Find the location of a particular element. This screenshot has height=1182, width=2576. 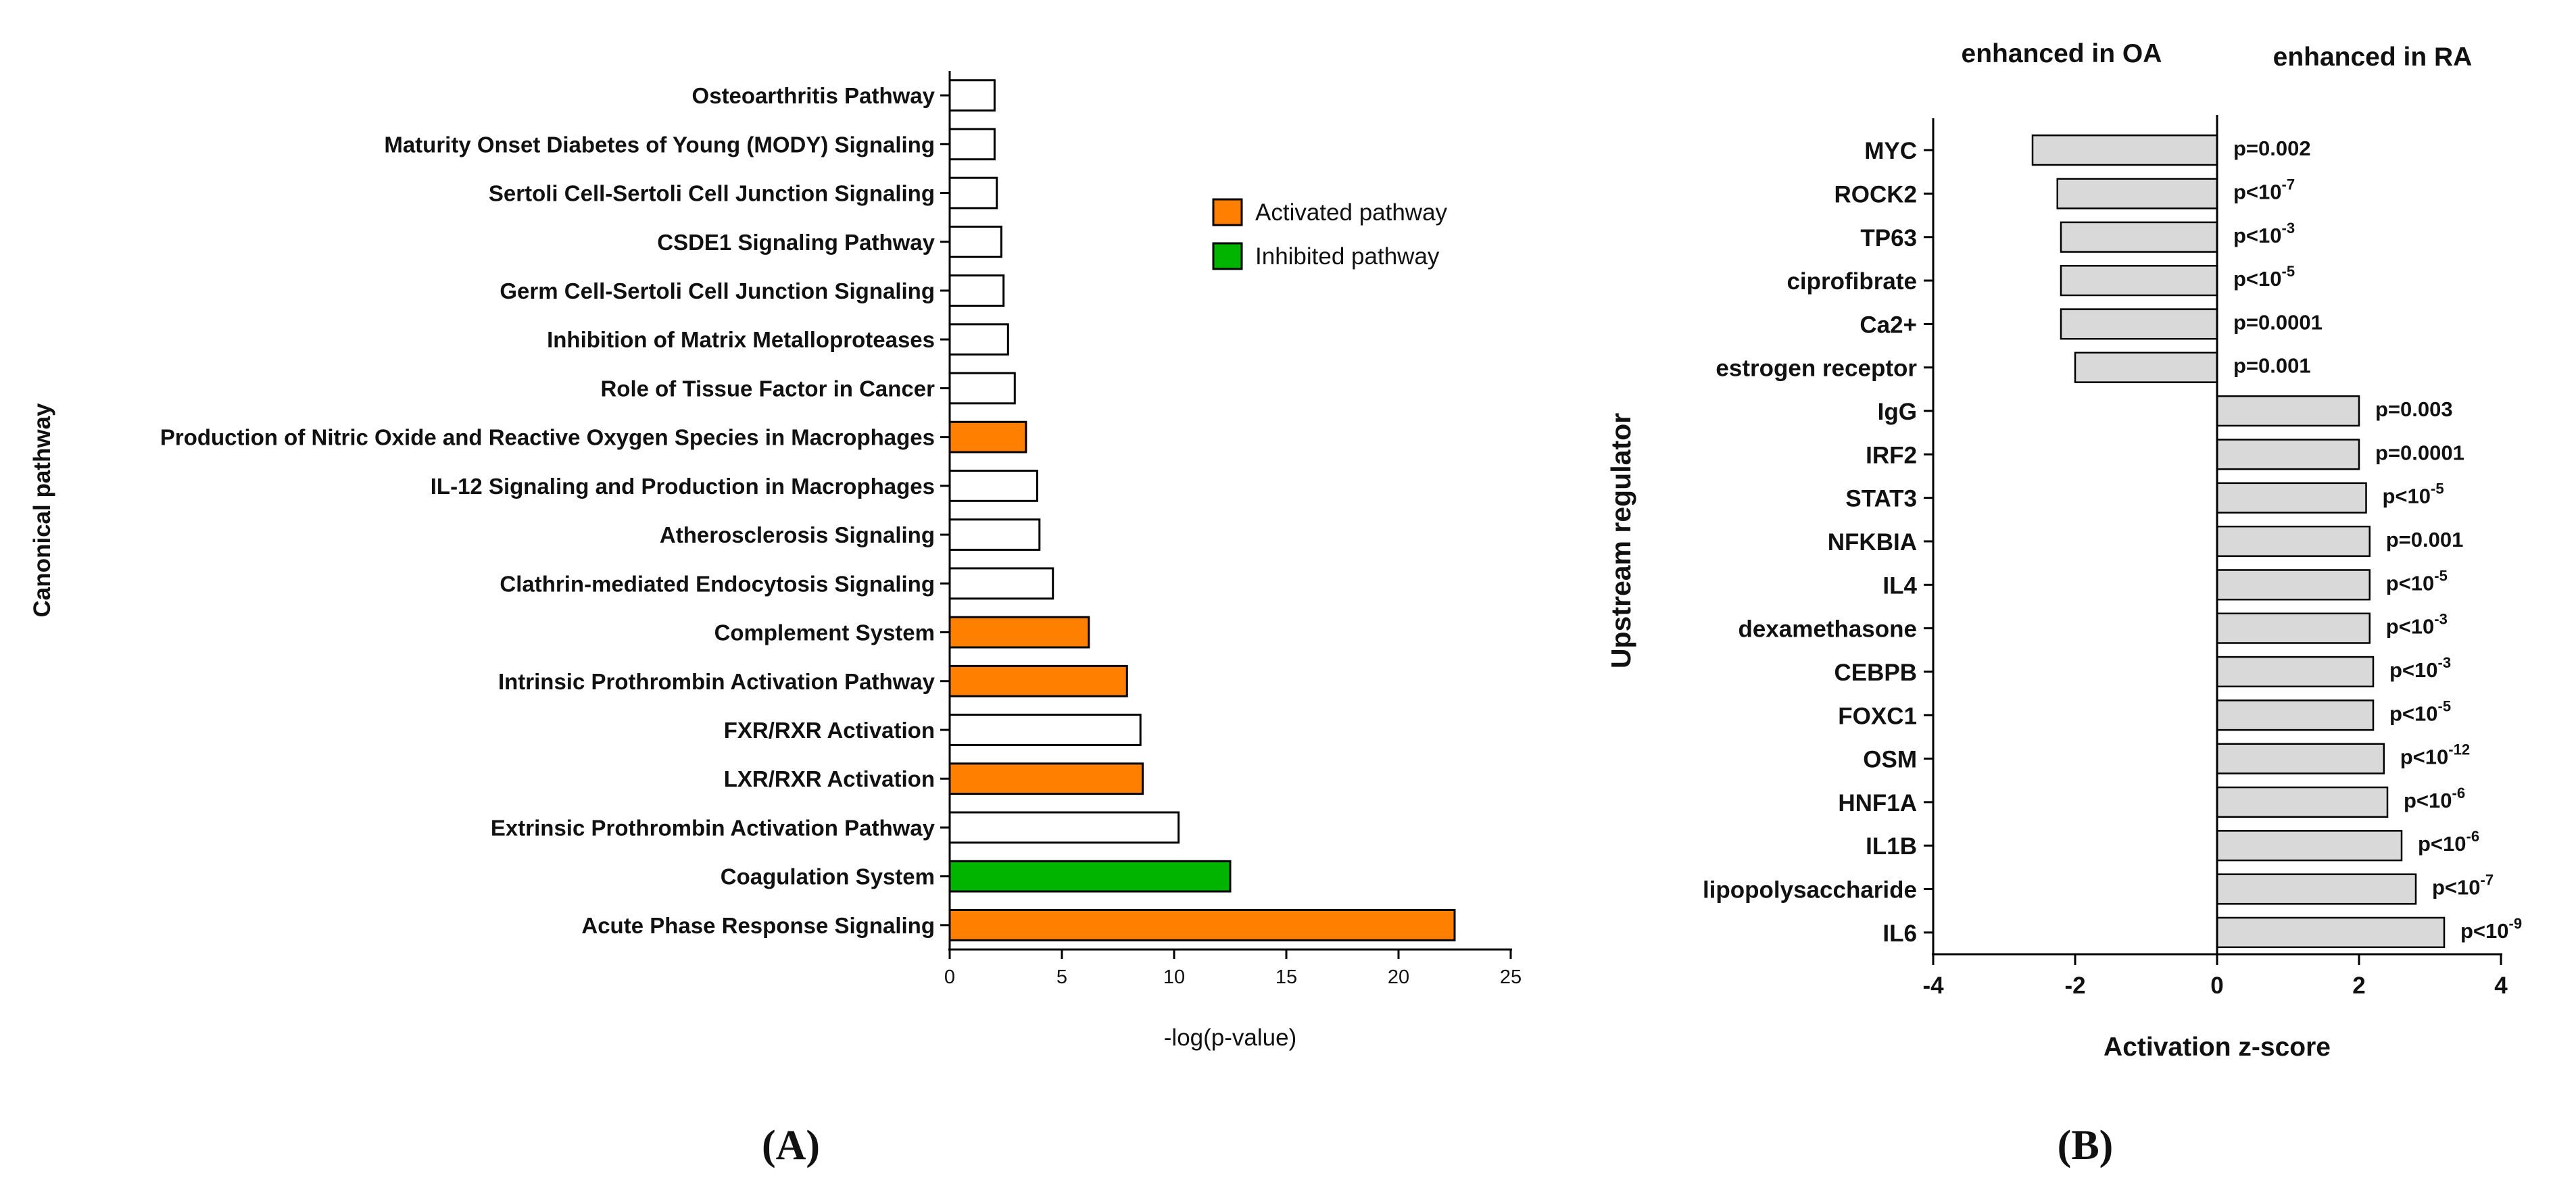

category-label-12: CEBPB is located at coordinates (1876, 673).